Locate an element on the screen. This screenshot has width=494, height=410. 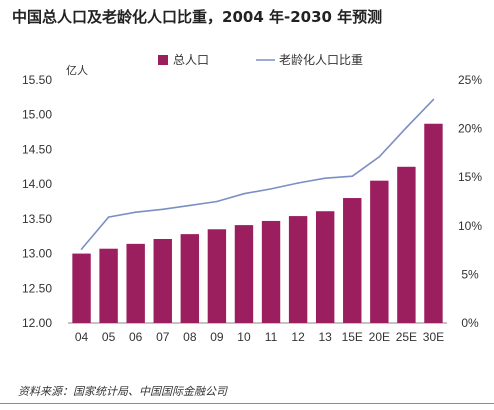
right-tick-label: 25% is located at coordinates (470, 80).